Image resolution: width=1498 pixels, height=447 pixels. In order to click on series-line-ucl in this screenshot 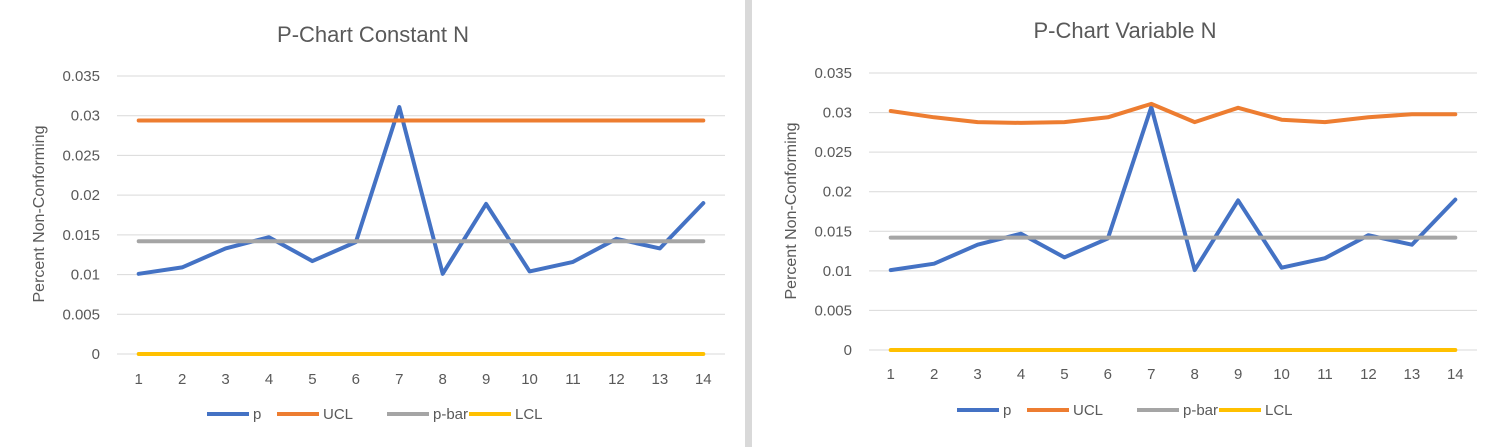, I will do `click(1173, 113)`.